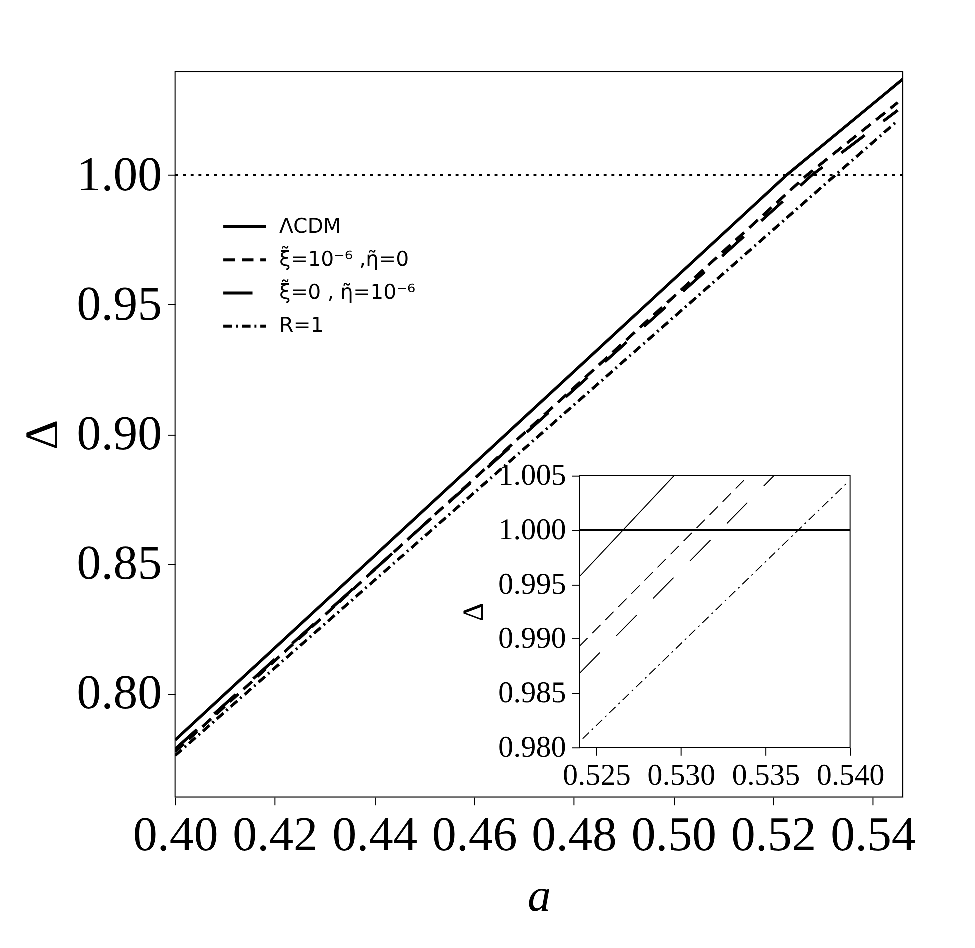 The width and height of the screenshot is (975, 948). Describe the element at coordinates (375, 834) in the screenshot. I see `x-tick-label: 0.44` at that location.